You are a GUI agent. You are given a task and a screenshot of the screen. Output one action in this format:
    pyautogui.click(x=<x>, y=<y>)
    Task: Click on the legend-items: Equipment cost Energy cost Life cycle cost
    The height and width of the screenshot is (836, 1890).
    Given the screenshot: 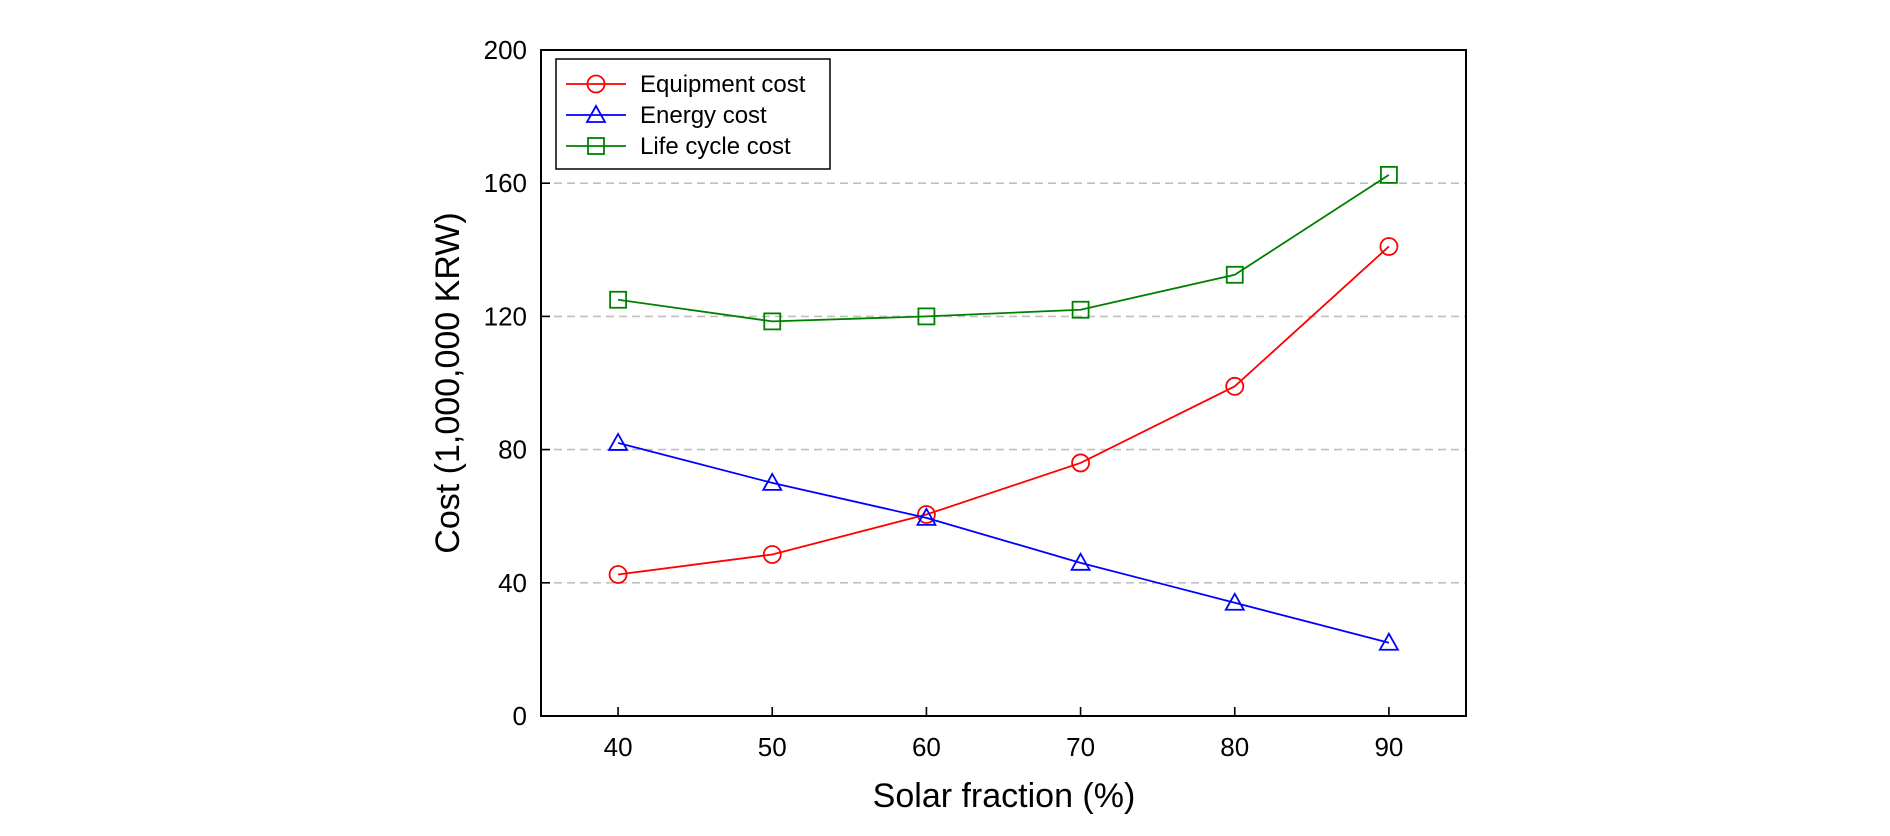 What is the action you would take?
    pyautogui.click(x=686, y=115)
    